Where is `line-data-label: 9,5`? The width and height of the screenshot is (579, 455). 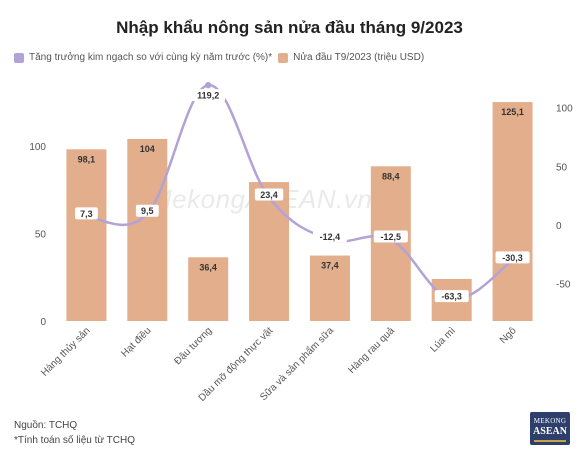 line-data-label: 9,5 is located at coordinates (147, 211).